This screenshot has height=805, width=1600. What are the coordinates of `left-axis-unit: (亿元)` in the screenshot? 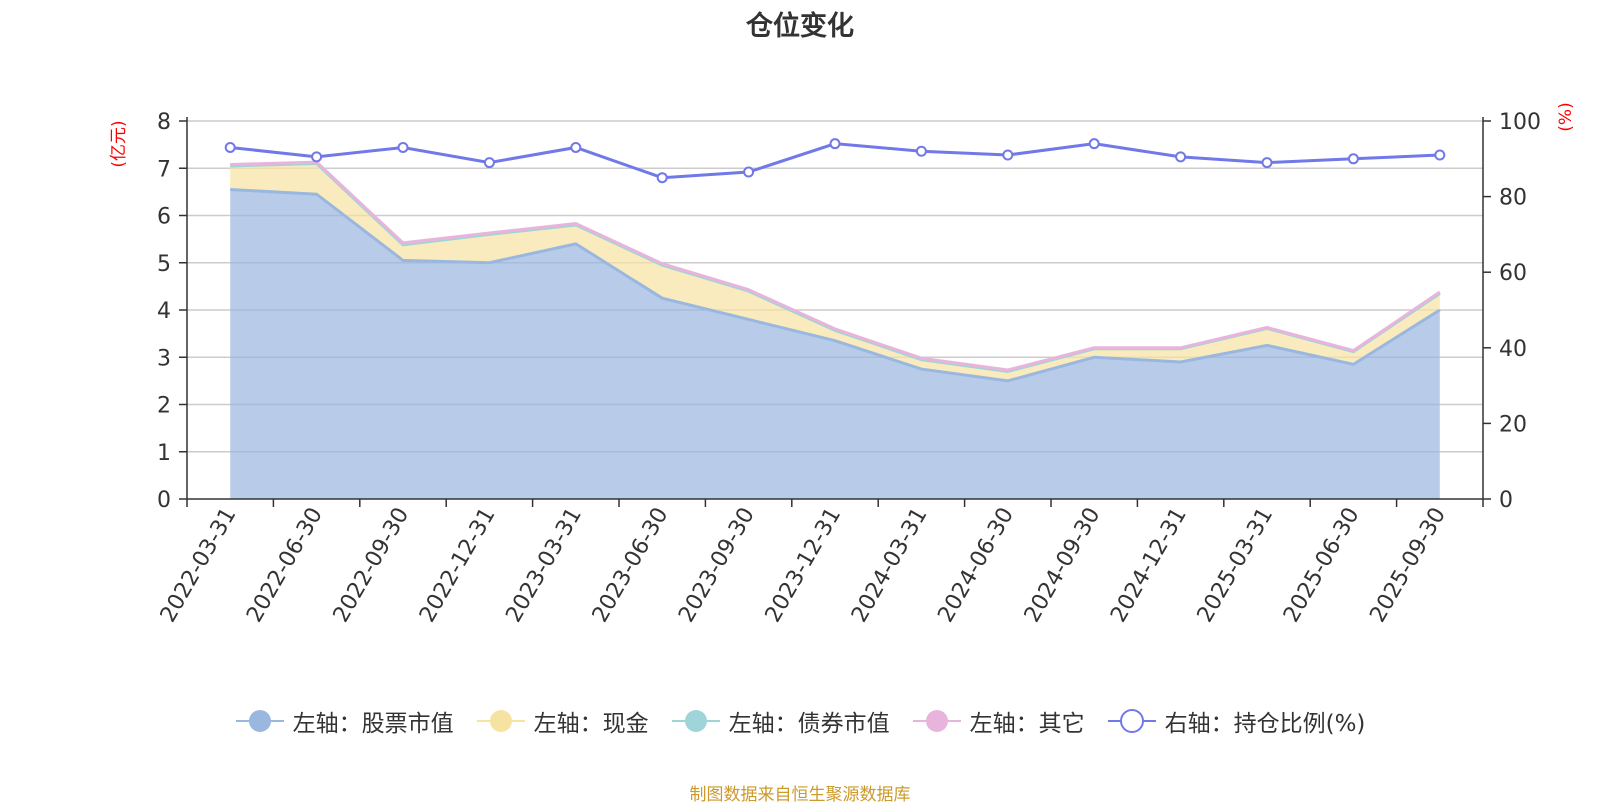 It's located at (119, 143).